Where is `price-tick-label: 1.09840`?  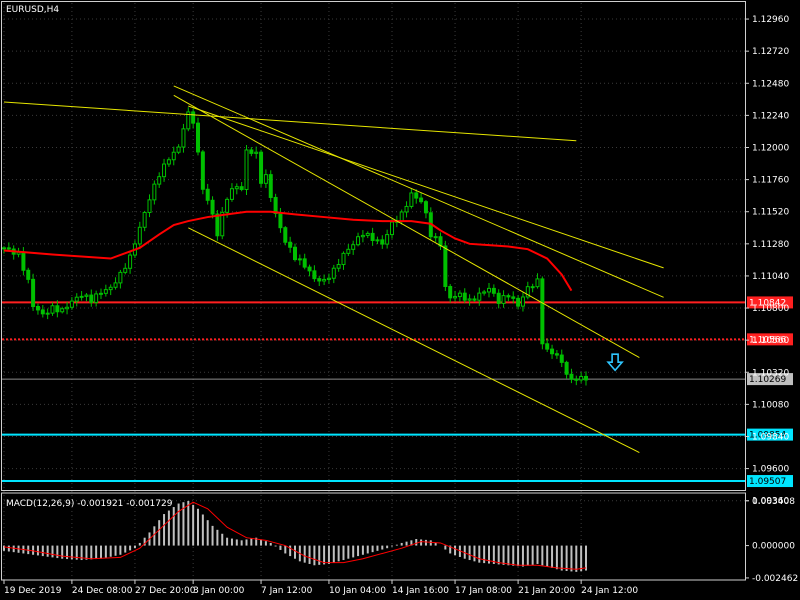 price-tick-label: 1.09840 is located at coordinates (770, 437).